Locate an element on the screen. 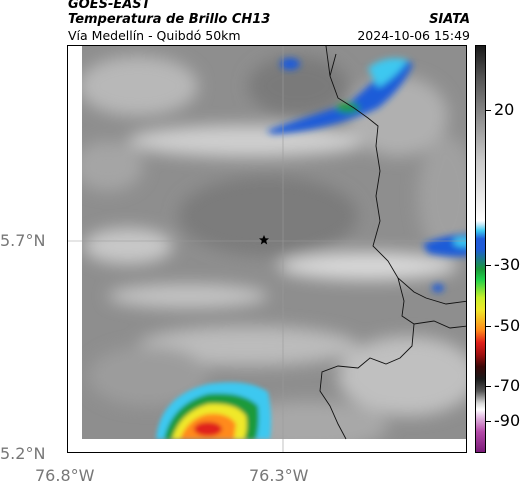 This screenshot has height=491, width=526. region-subtitle: Vía Medellín - Quibdó 50km is located at coordinates (154, 35).